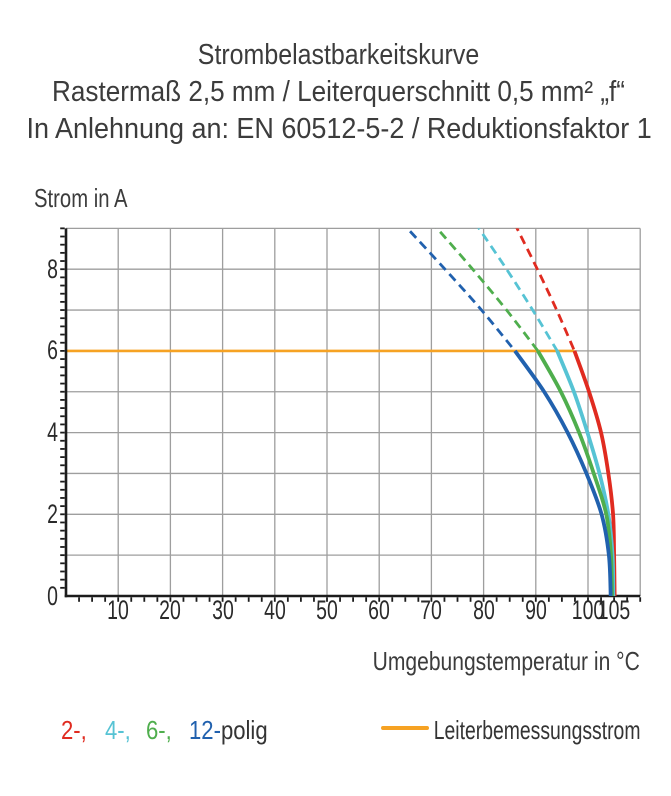 This screenshot has width=671, height=796. Describe the element at coordinates (274, 610) in the screenshot. I see `x-tick-label-40: 40` at that location.